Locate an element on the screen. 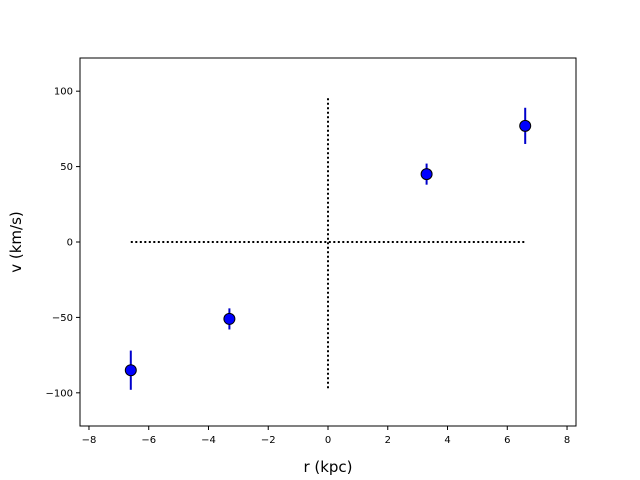 This screenshot has height=480, width=640. y-axis-ticks: −100 −50 0 50 100 is located at coordinates (63, 243).